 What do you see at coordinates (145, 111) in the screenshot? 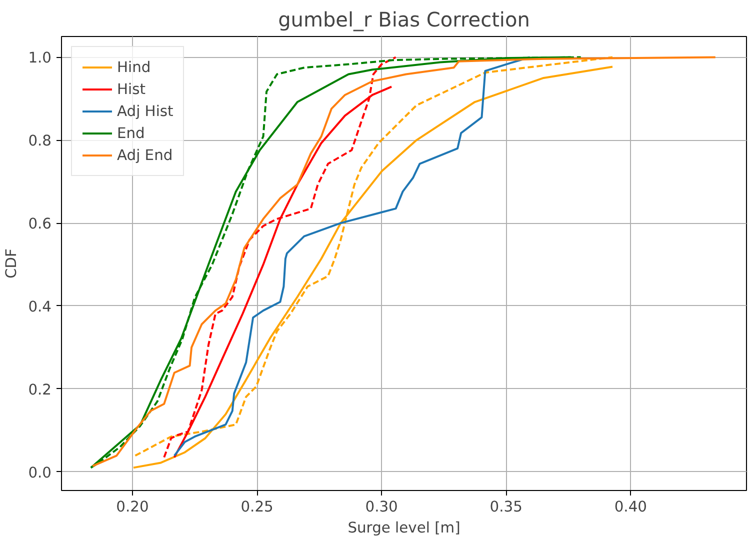
I see `legend-label: Adj Hist` at bounding box center [145, 111].